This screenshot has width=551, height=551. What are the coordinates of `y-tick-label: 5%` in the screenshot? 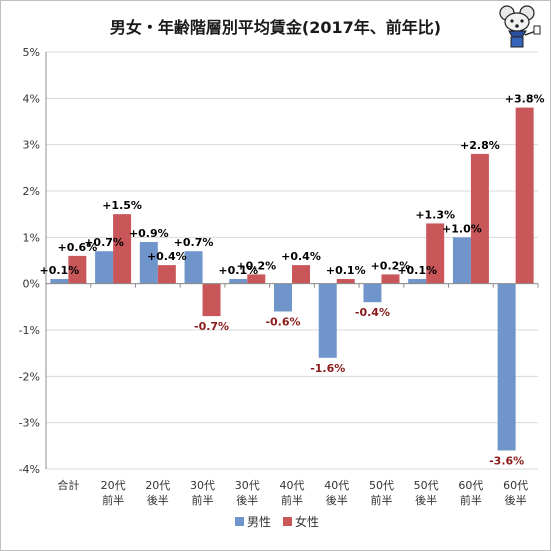 It's located at (31, 52).